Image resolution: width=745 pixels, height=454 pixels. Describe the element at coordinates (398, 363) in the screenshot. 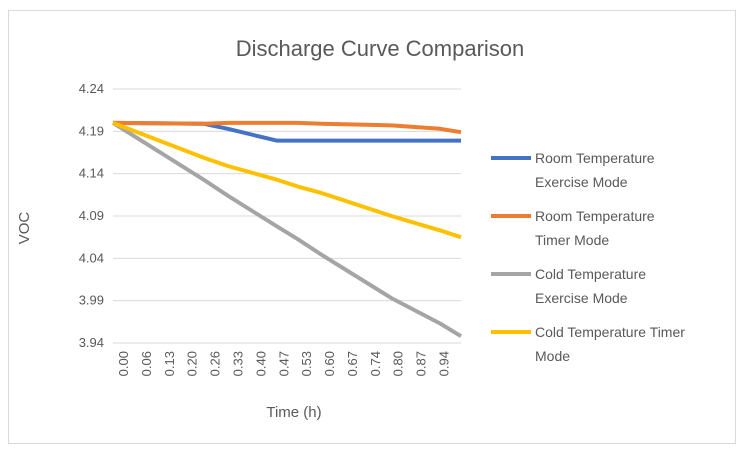

I see `x-tick-label: 0.80` at that location.